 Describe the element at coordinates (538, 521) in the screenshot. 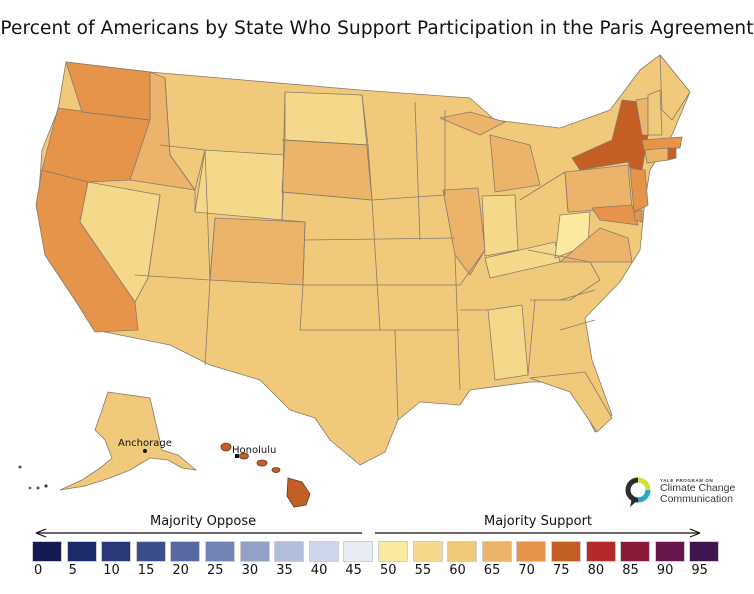

I see `majority-support-label: Majority Support` at that location.